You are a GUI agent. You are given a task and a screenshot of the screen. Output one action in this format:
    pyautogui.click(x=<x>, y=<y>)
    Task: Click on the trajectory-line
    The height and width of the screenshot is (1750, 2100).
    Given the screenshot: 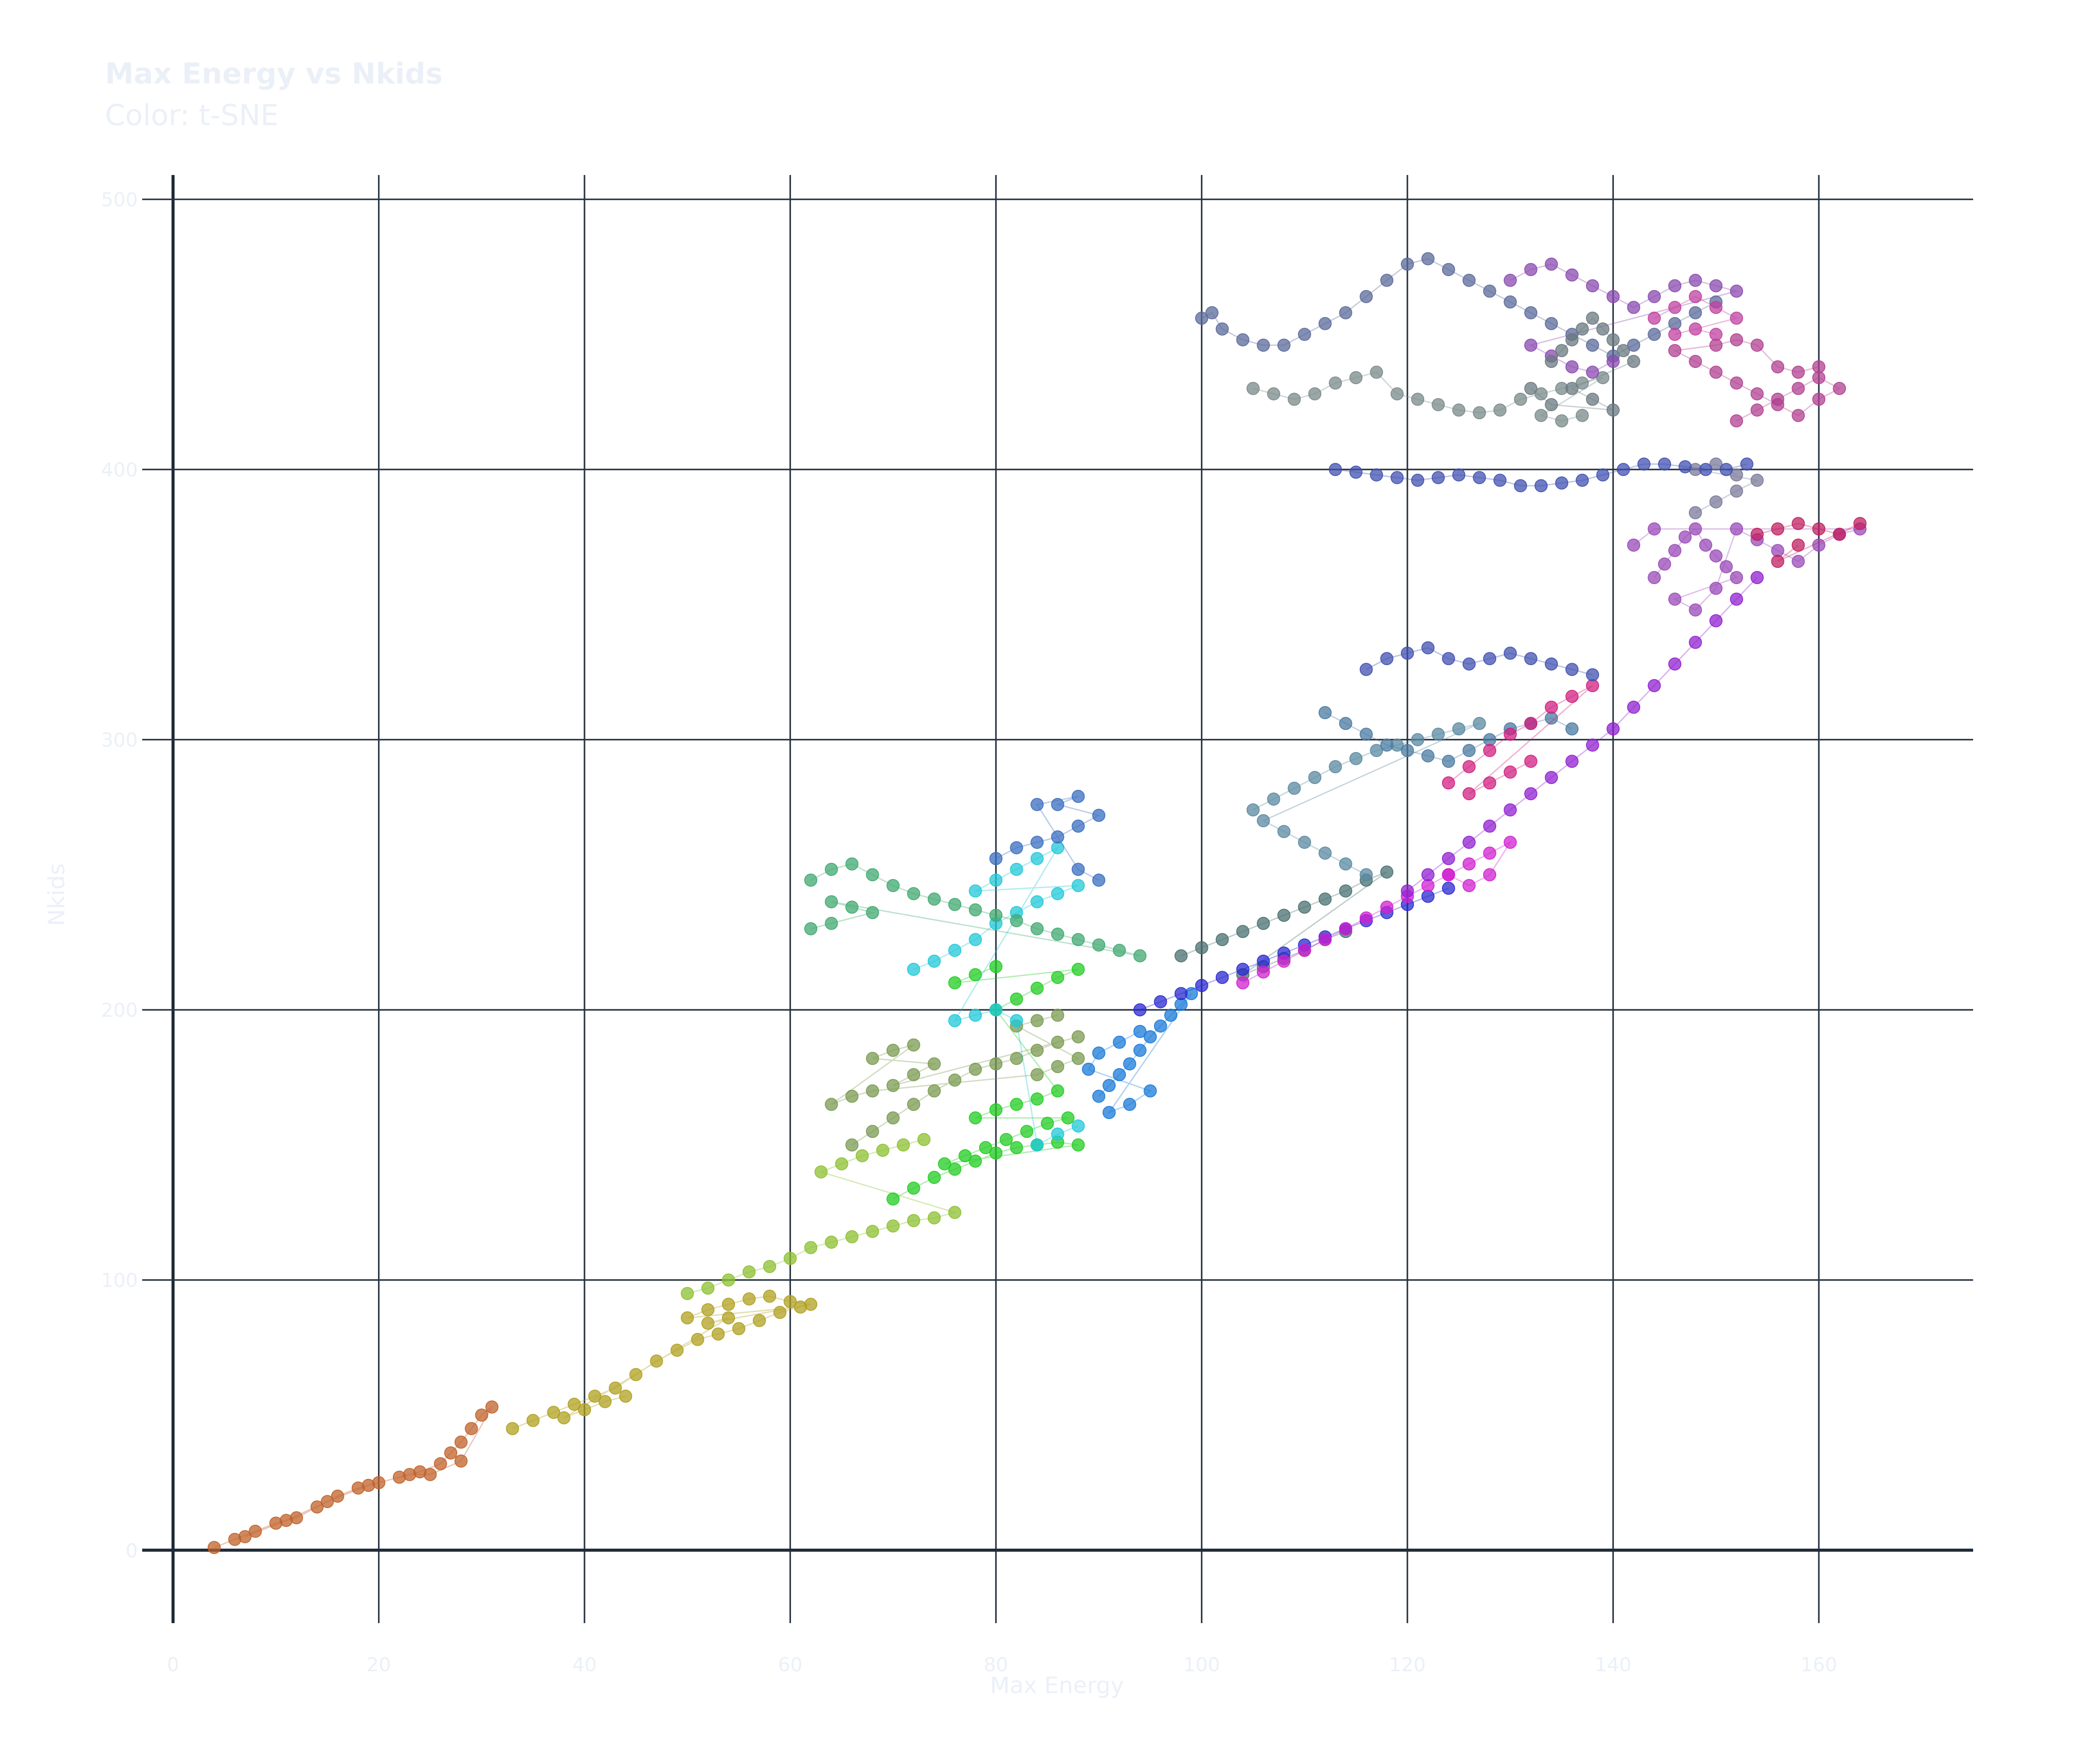 What is the action you would take?
    pyautogui.click(x=1479, y=661)
    